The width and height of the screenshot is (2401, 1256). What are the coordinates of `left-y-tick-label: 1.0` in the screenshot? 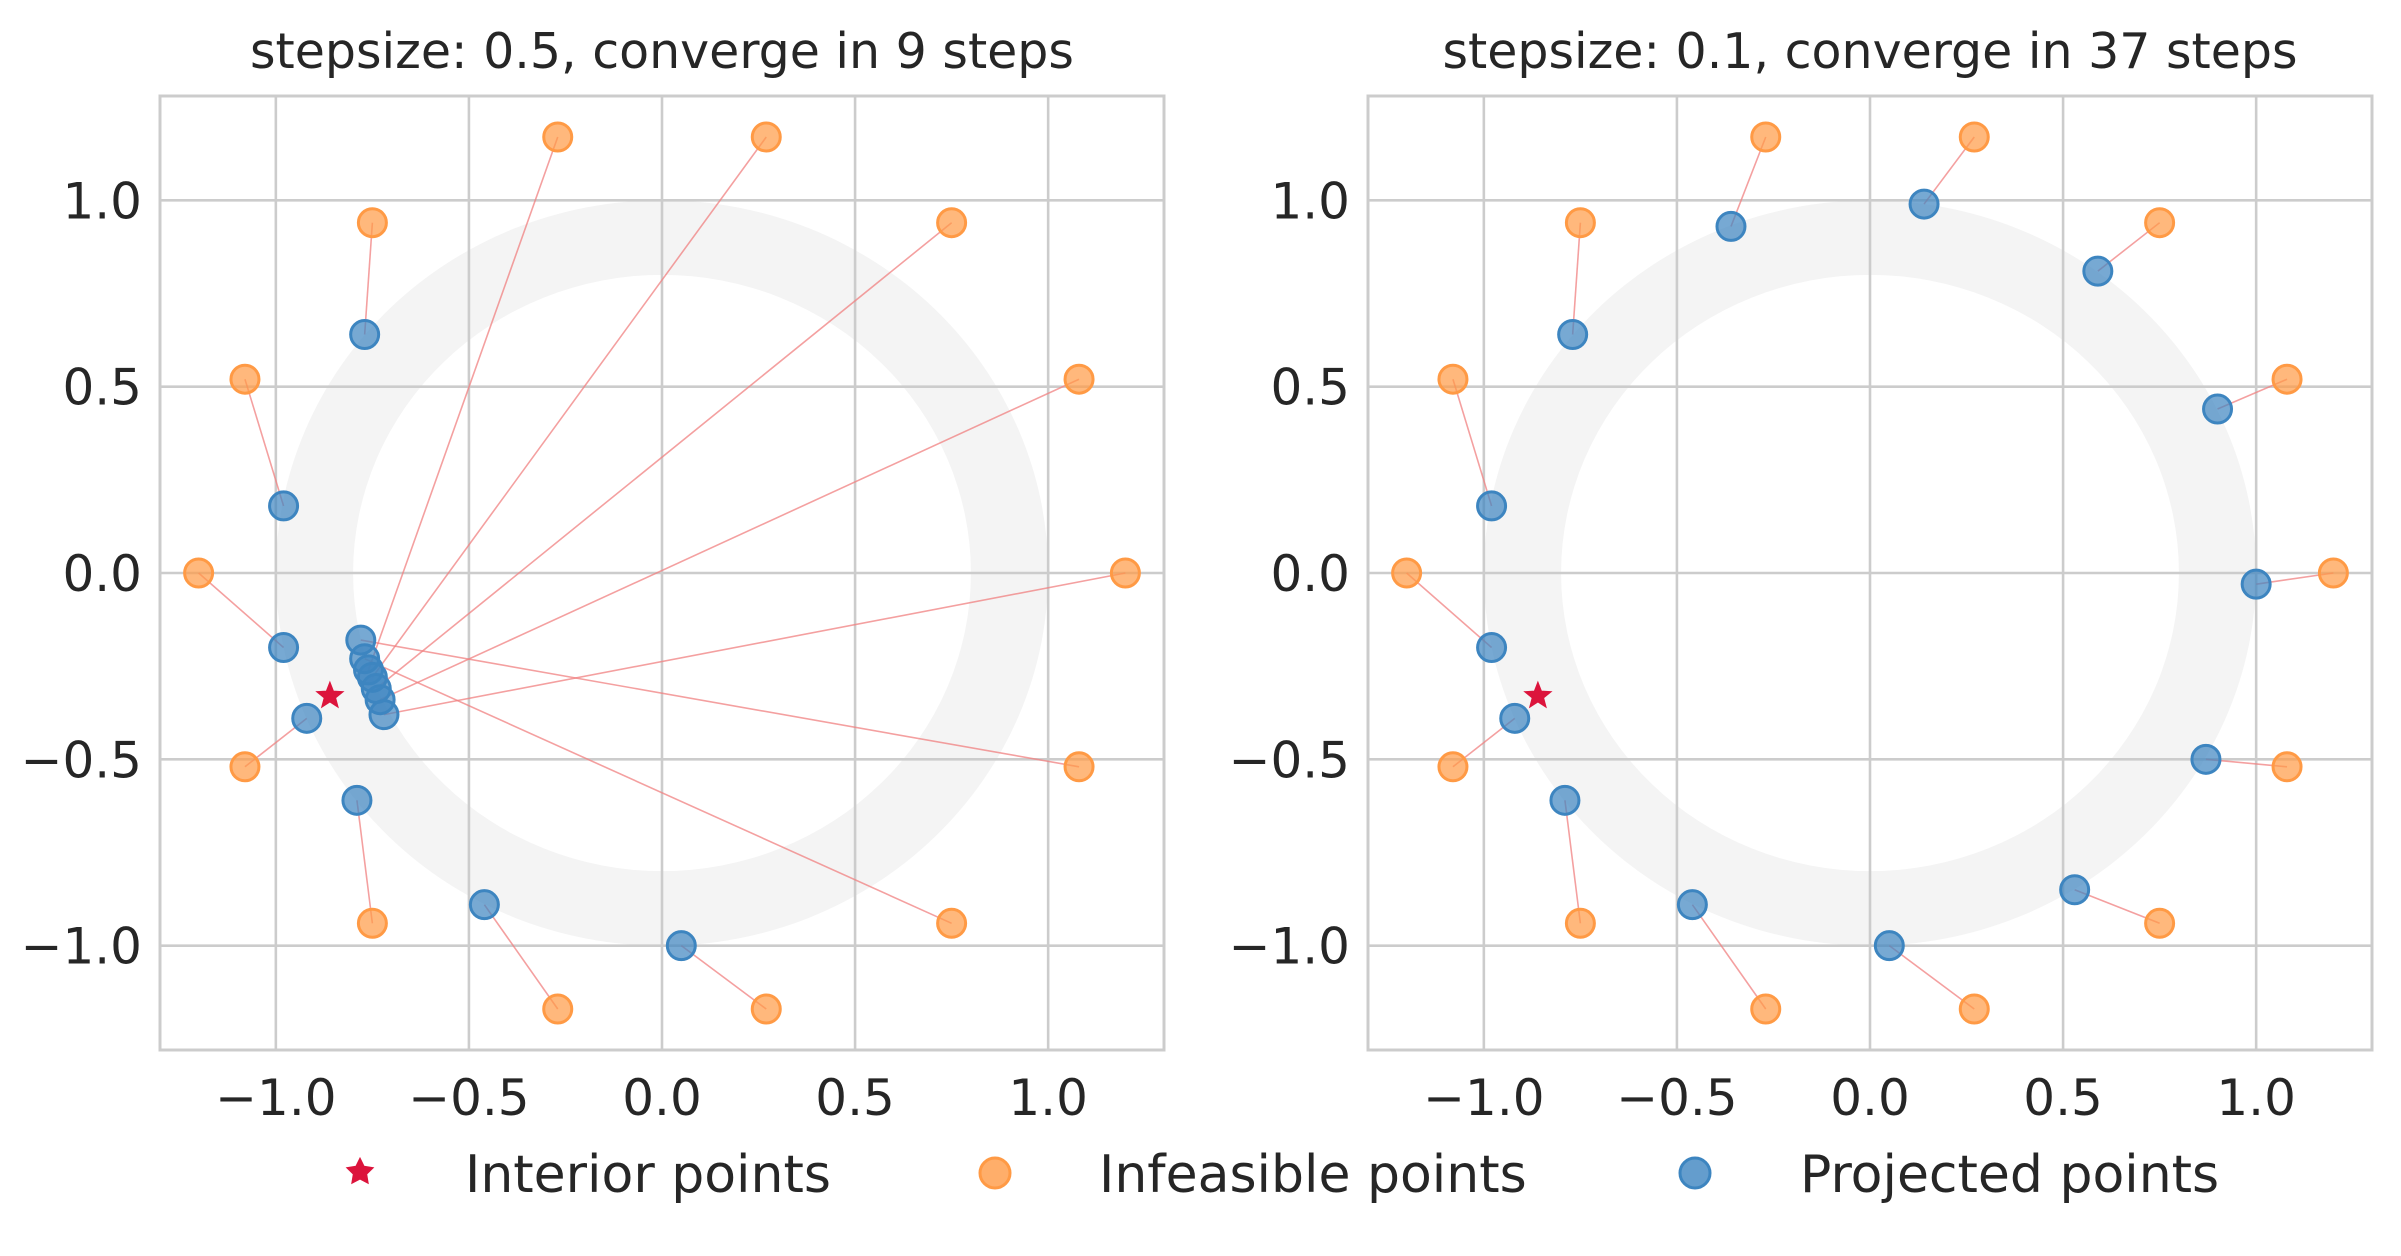 It's located at (102, 201).